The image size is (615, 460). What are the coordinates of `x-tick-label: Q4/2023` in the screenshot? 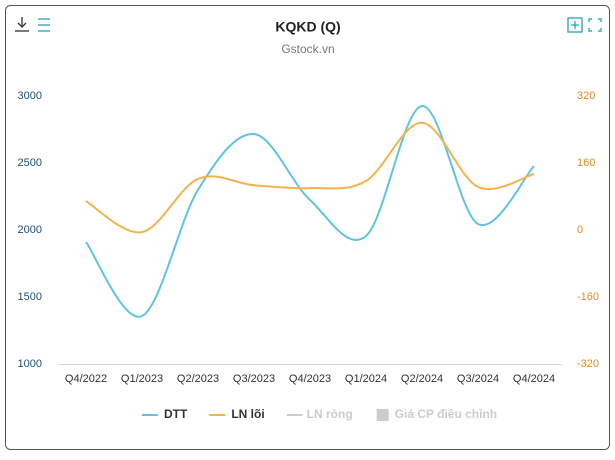 It's located at (310, 379).